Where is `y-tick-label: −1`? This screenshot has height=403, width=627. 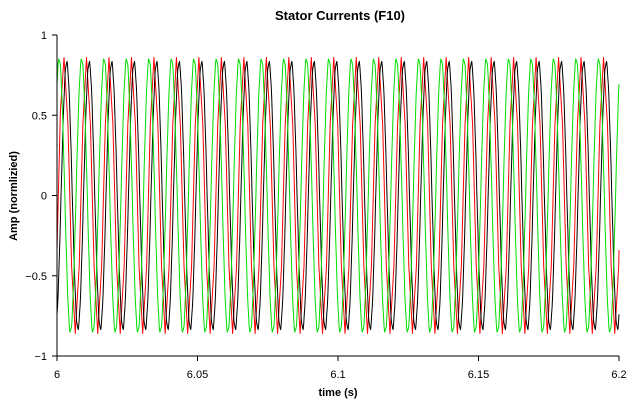
y-tick-label: −1 is located at coordinates (40, 357).